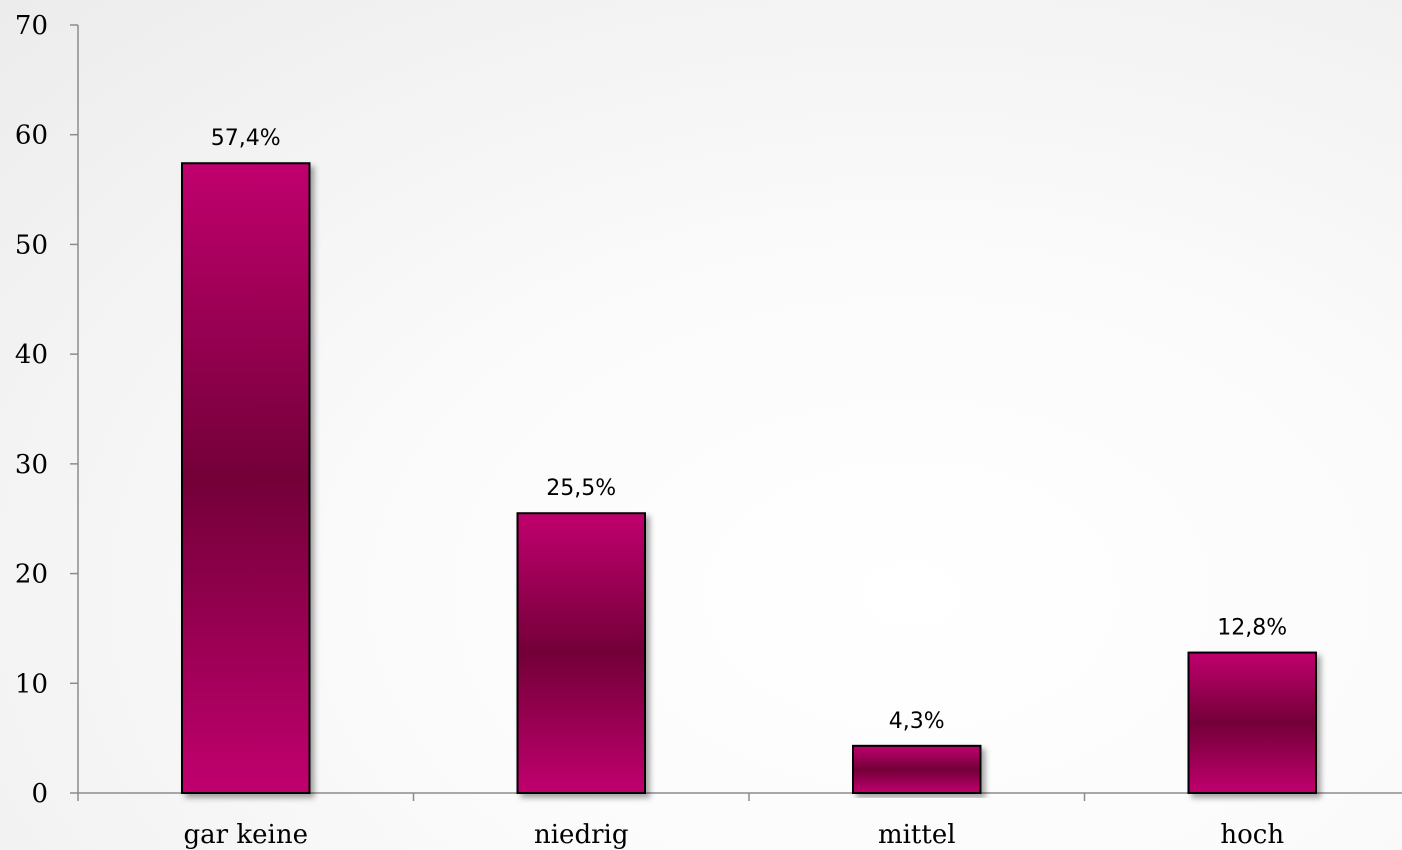  What do you see at coordinates (31, 684) in the screenshot?
I see `y-tick-label: 10` at bounding box center [31, 684].